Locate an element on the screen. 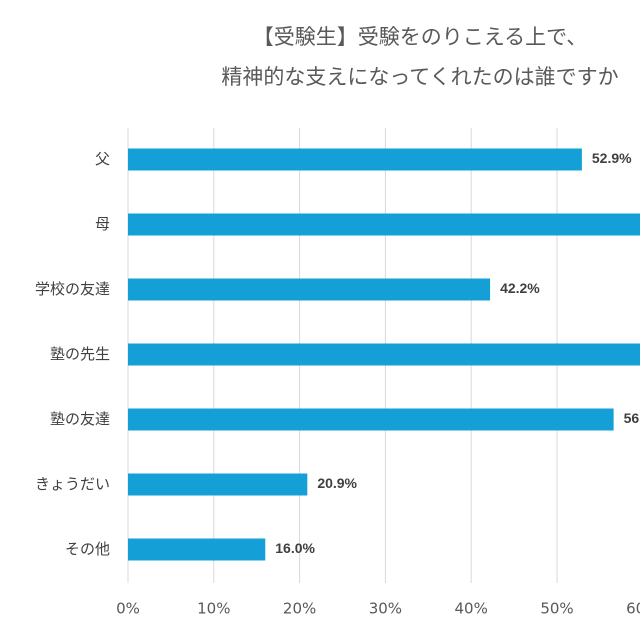 The height and width of the screenshot is (640, 640). y-tick-label: 父 is located at coordinates (102, 159).